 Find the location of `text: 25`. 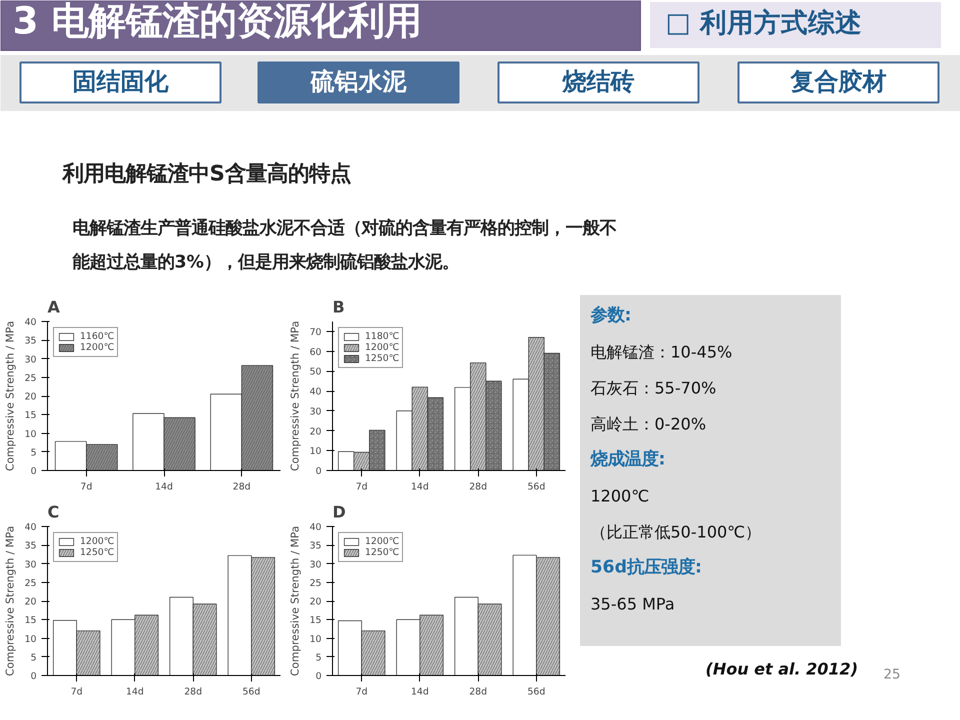

text: 25 is located at coordinates (892, 675).